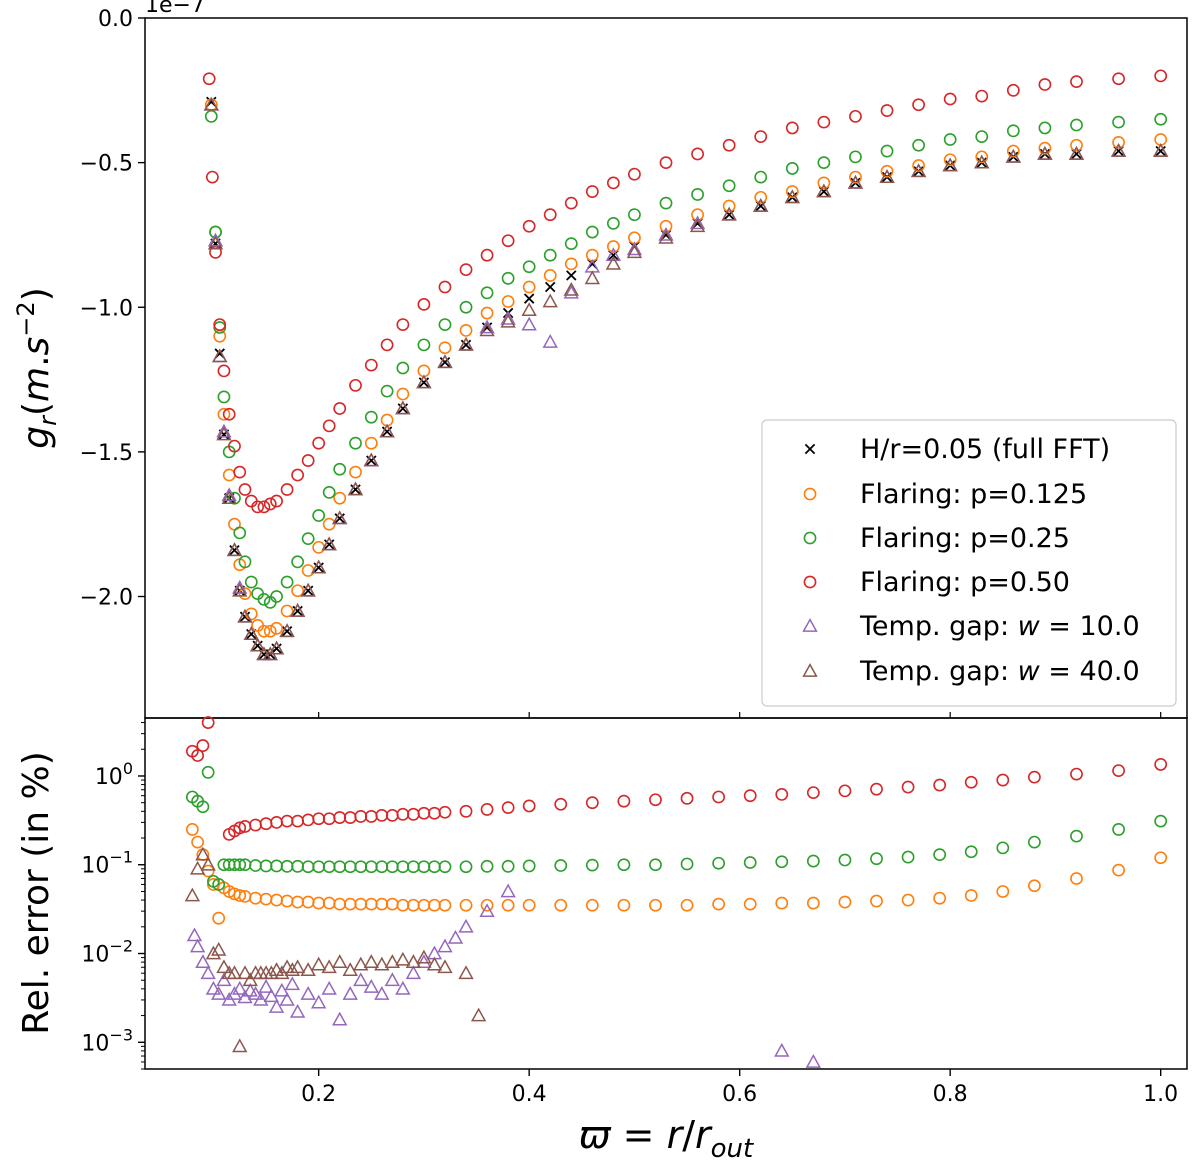  I want to click on legend-markers, so click(810, 560).